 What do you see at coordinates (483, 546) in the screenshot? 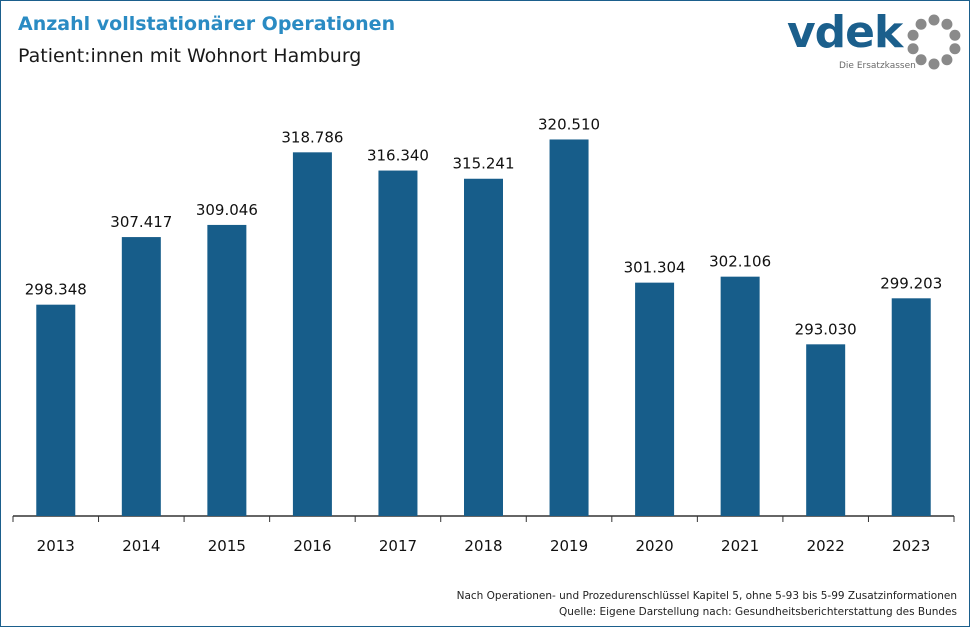
I see `x-tick-label-2018: 2018` at bounding box center [483, 546].